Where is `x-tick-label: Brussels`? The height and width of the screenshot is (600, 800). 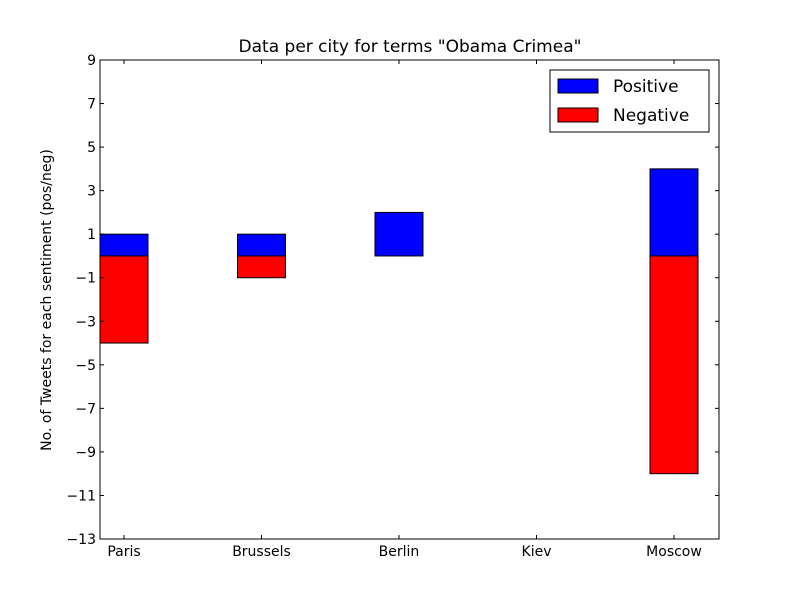 x-tick-label: Brussels is located at coordinates (261, 552).